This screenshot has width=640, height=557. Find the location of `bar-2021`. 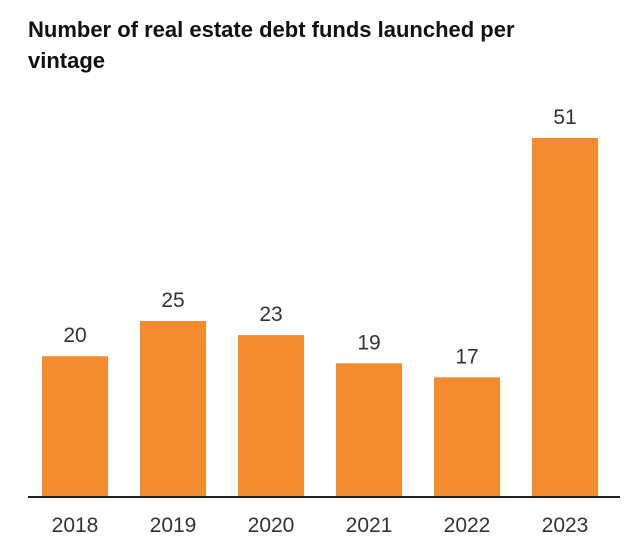

bar-2021 is located at coordinates (369, 430).